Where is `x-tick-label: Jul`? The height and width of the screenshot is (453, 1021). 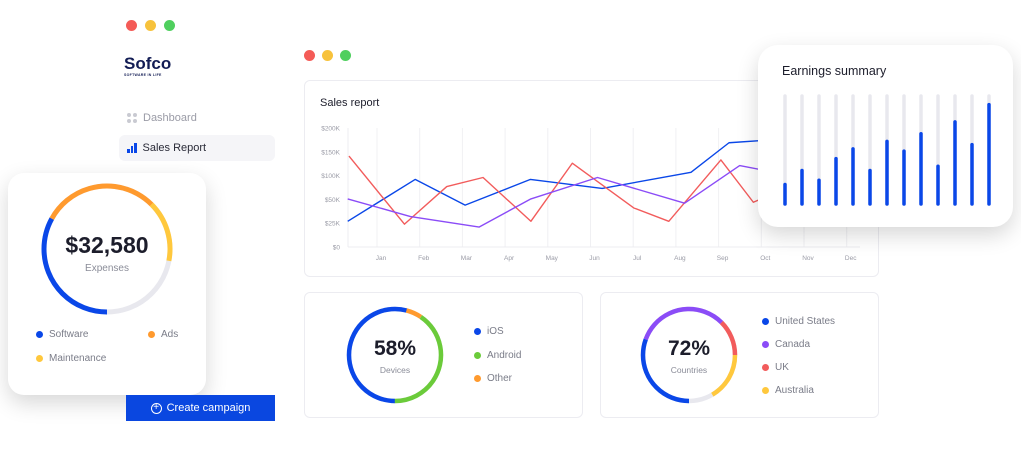 x-tick-label: Jul is located at coordinates (637, 258).